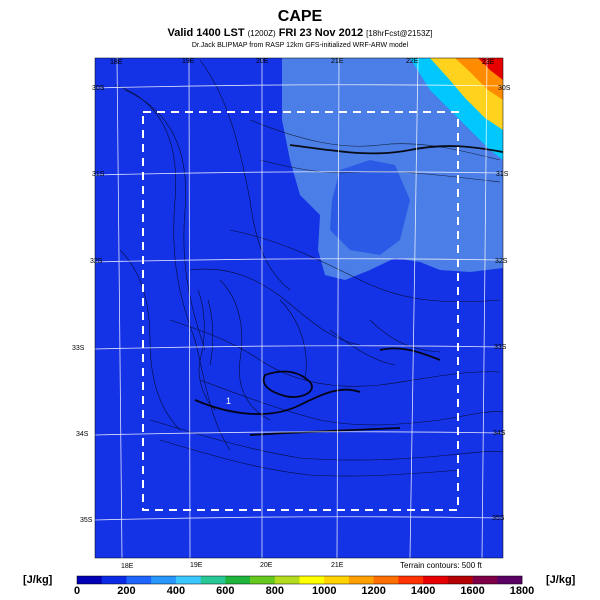  I want to click on lon-labels-top: 18E 19E 20E 21E 22E 23E, so click(302, 62).